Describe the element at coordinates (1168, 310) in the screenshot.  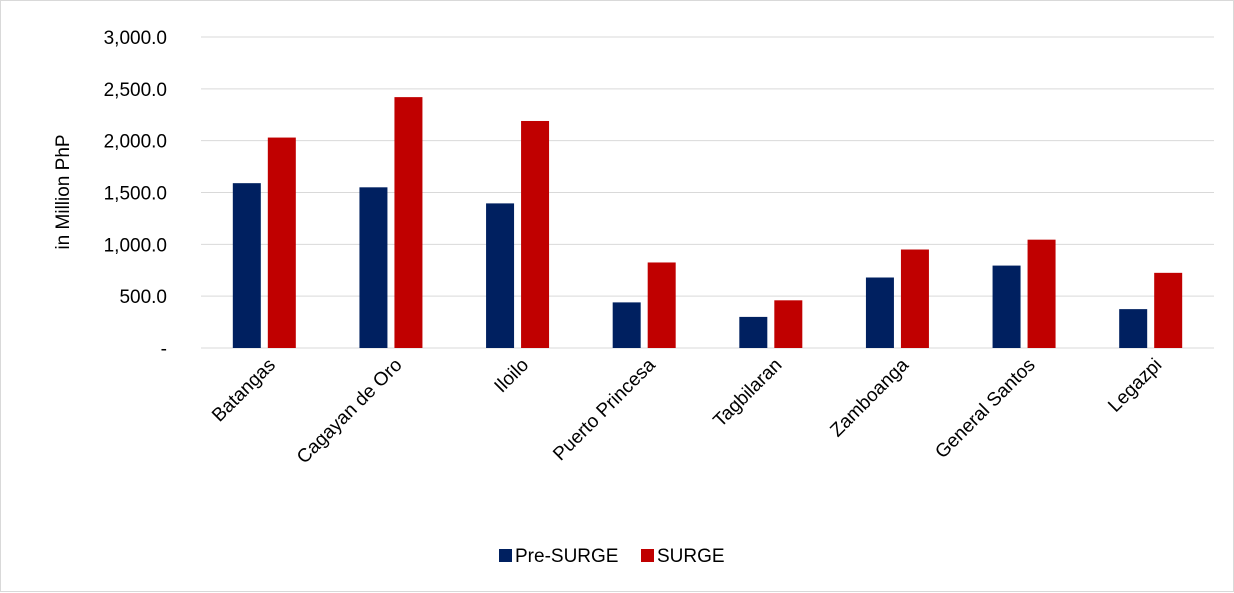
I see `bar-surge-legazpi` at that location.